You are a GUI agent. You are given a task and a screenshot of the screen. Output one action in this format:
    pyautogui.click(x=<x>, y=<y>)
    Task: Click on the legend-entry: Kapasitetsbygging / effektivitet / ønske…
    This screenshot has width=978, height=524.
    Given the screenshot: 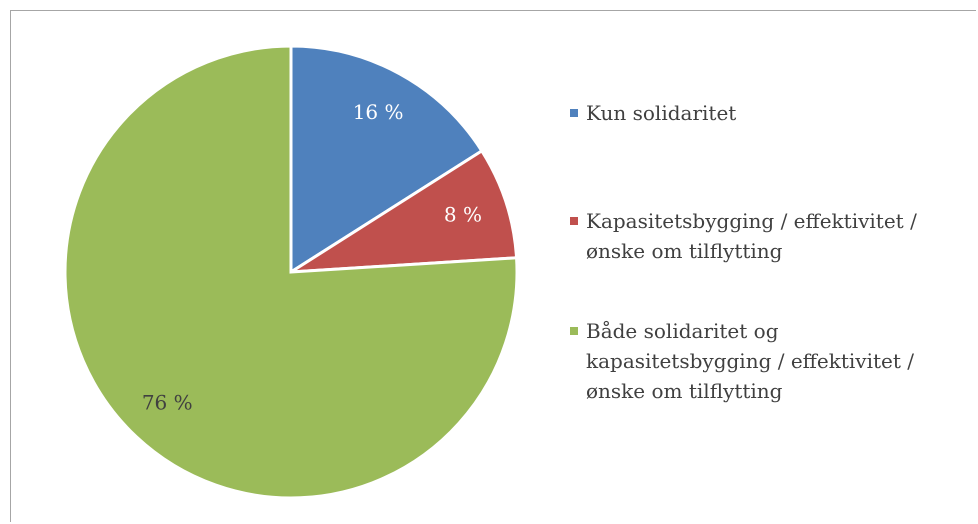 What is the action you would take?
    pyautogui.click(x=767, y=236)
    